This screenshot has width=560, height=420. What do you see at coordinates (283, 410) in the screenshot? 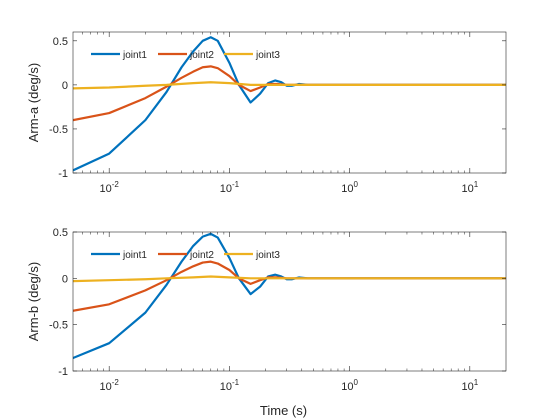
I see `x-axis-label: Time (s)` at bounding box center [283, 410].